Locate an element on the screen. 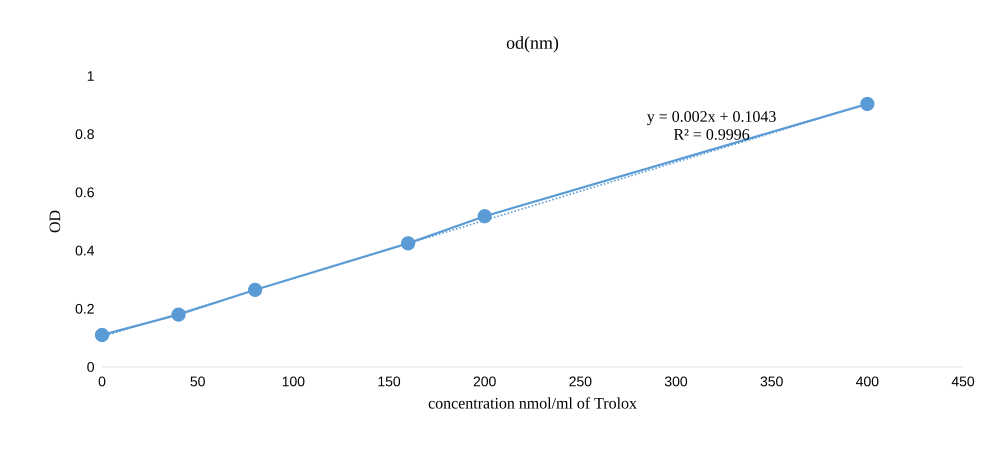  x-tick-label: 200 is located at coordinates (485, 381).